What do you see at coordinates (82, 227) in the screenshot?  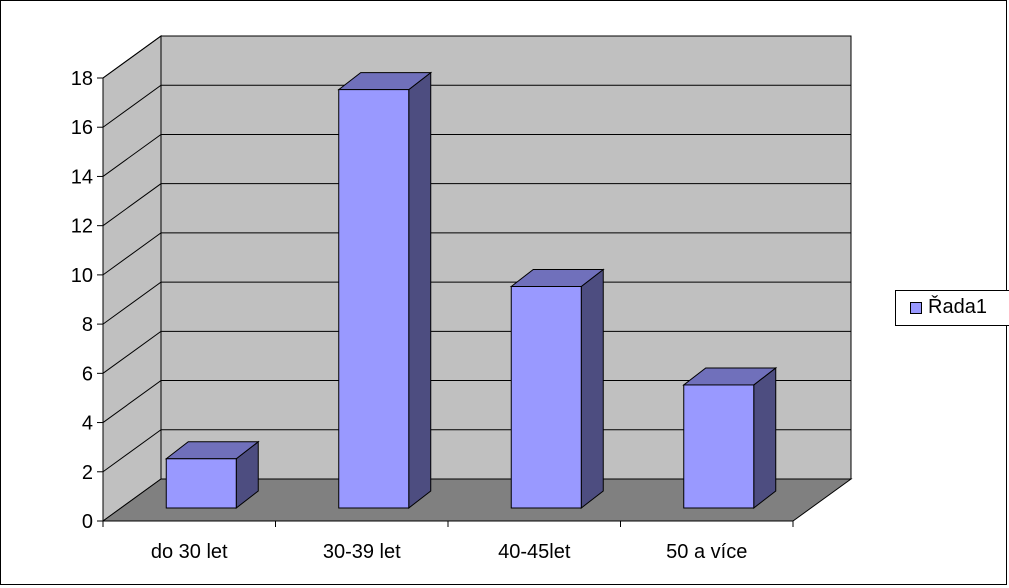 I see `y-tick-label: 12` at bounding box center [82, 227].